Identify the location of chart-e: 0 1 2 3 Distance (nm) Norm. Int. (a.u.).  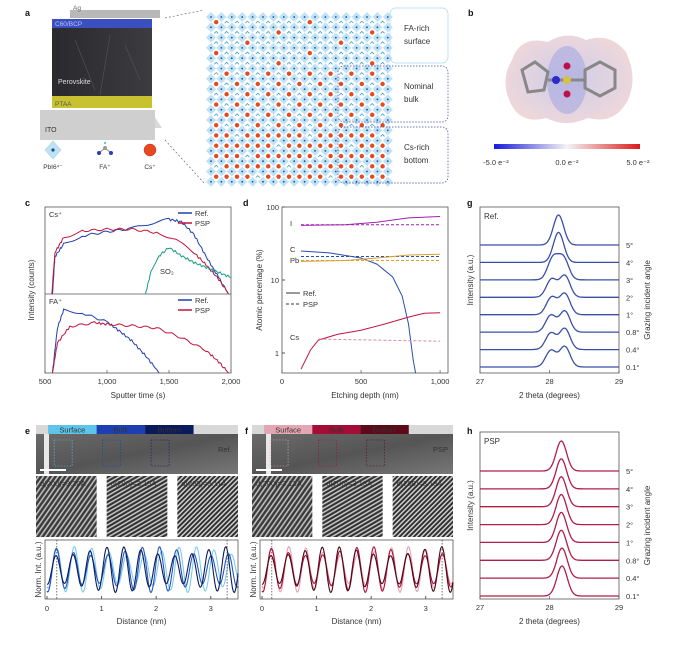
(136, 582).